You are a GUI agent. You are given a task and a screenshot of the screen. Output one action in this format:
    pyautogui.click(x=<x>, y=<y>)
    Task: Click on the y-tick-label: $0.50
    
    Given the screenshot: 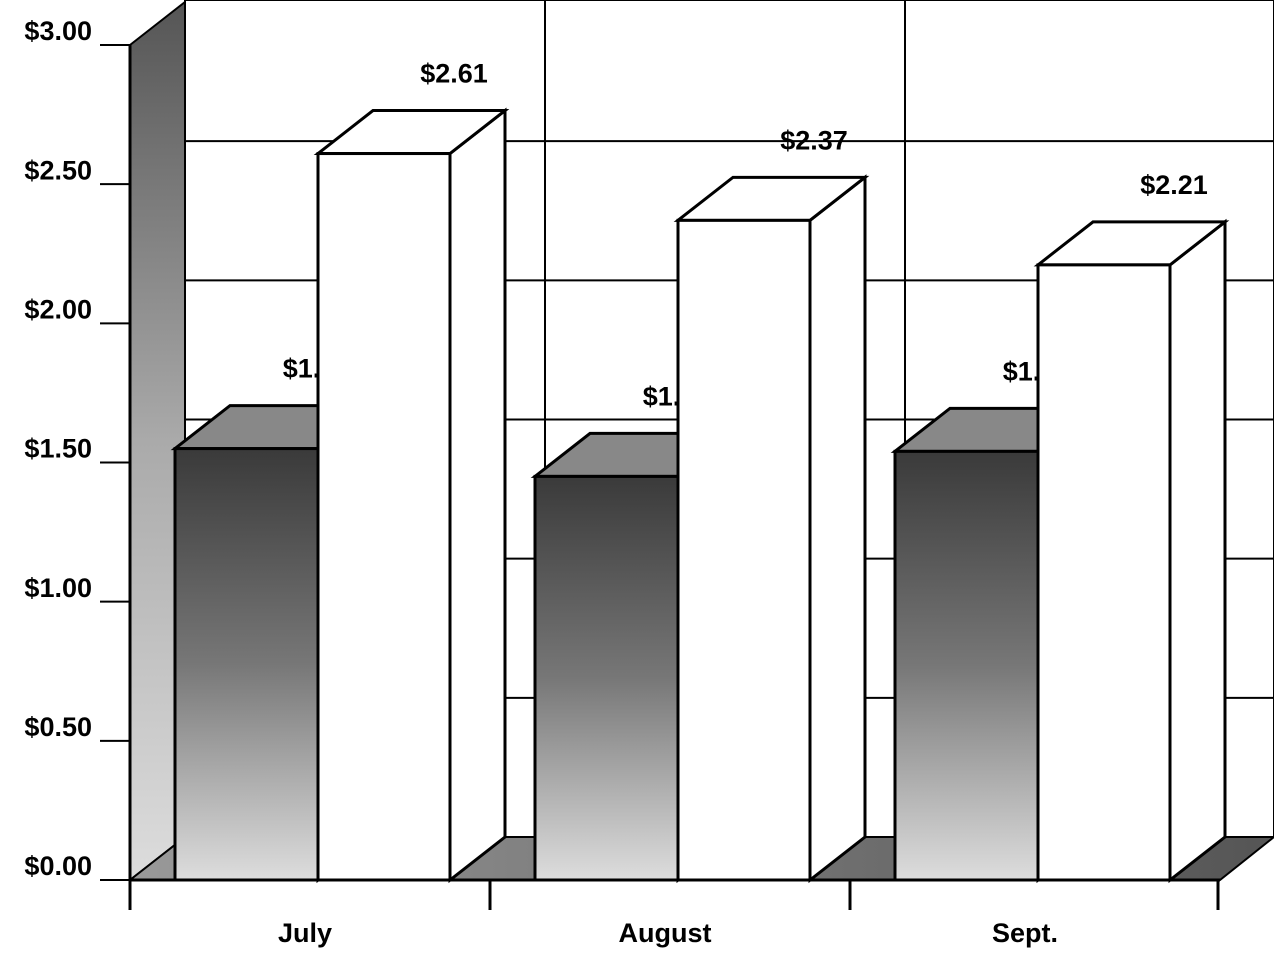 What is the action you would take?
    pyautogui.click(x=58, y=727)
    